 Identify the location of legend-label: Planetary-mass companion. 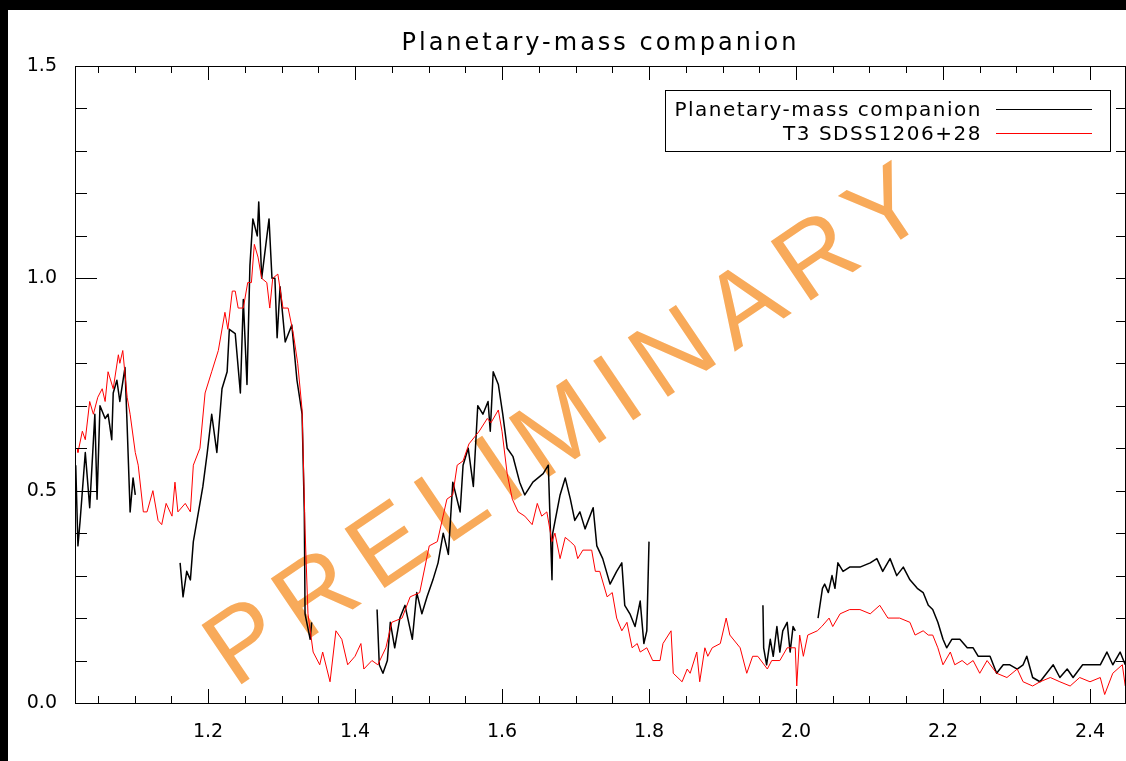
(828, 109).